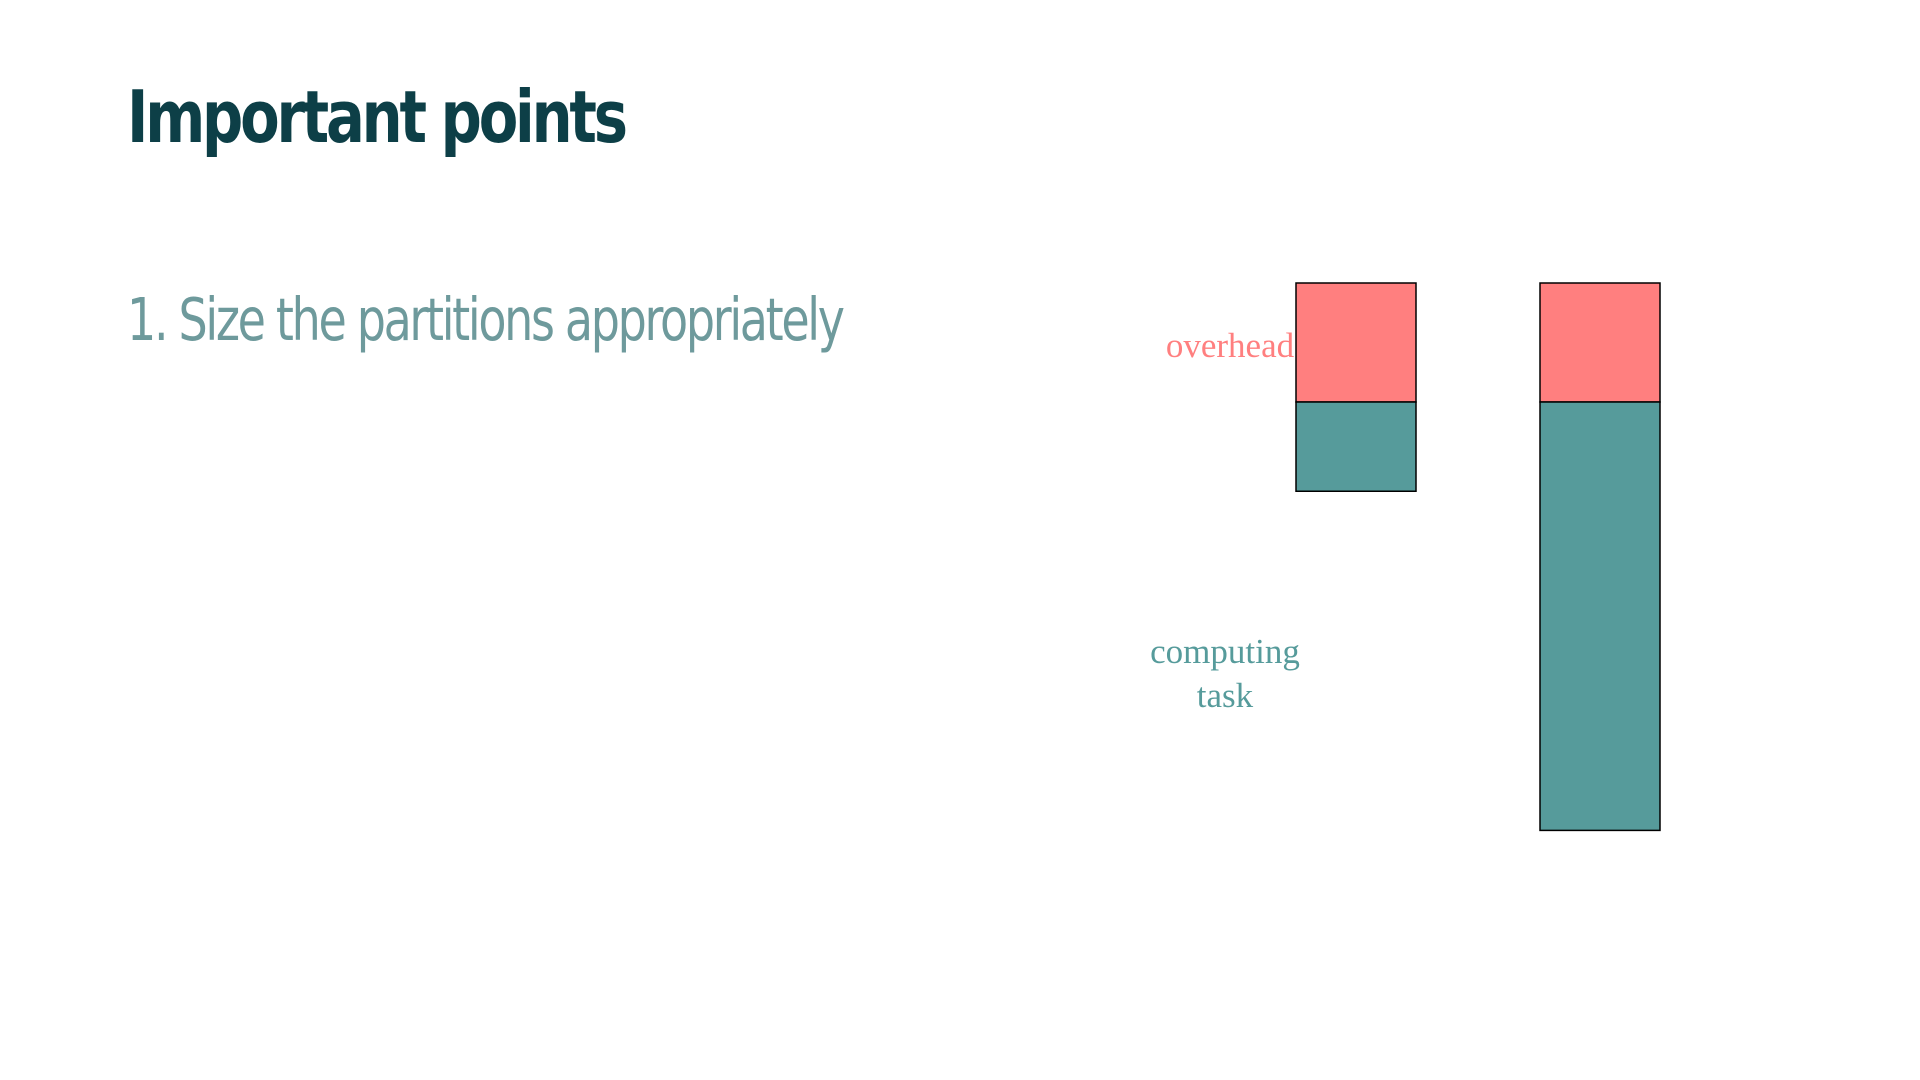 The image size is (1920, 1080). Describe the element at coordinates (1225, 695) in the screenshot. I see `computing-task-label-line2: task` at that location.